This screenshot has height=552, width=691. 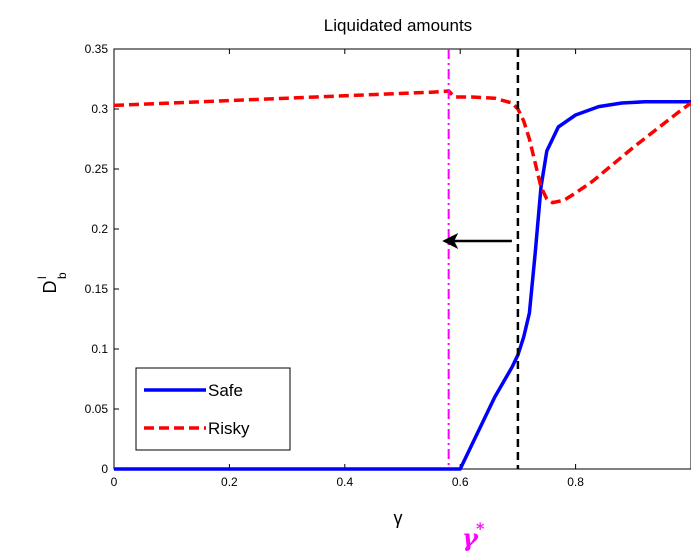 I want to click on chart-title: Liquidated amounts, so click(x=398, y=25).